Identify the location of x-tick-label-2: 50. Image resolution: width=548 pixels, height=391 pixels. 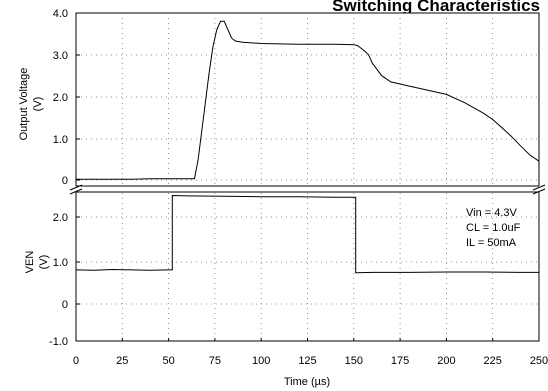
(168, 361).